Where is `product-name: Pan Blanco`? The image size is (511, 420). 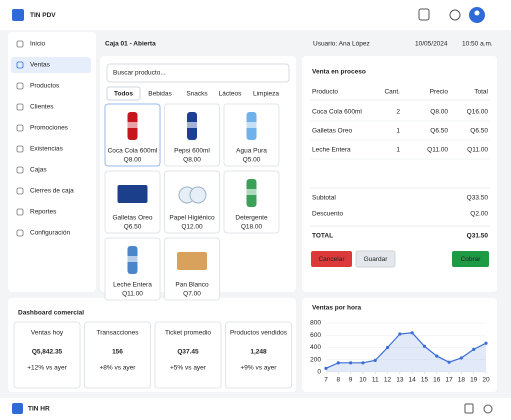 product-name: Pan Blanco is located at coordinates (192, 285).